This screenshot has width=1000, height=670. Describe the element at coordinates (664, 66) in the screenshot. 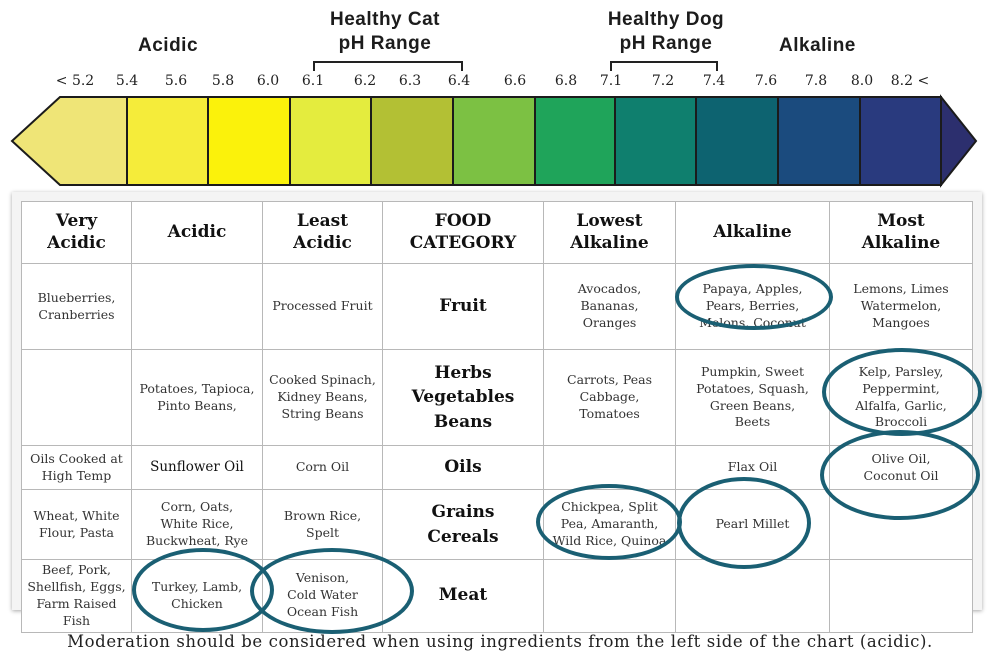

I see `dog-range-bracket` at that location.